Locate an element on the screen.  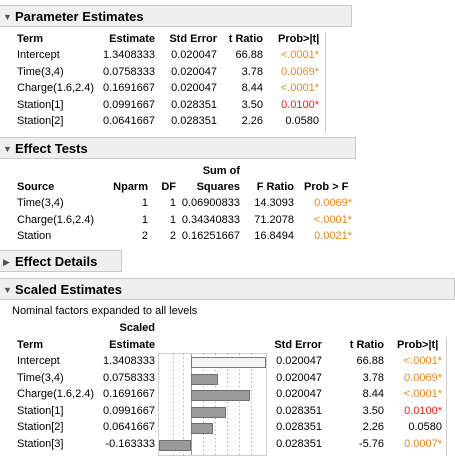
effect-details-header: ▶ Effect Details is located at coordinates (61, 261).